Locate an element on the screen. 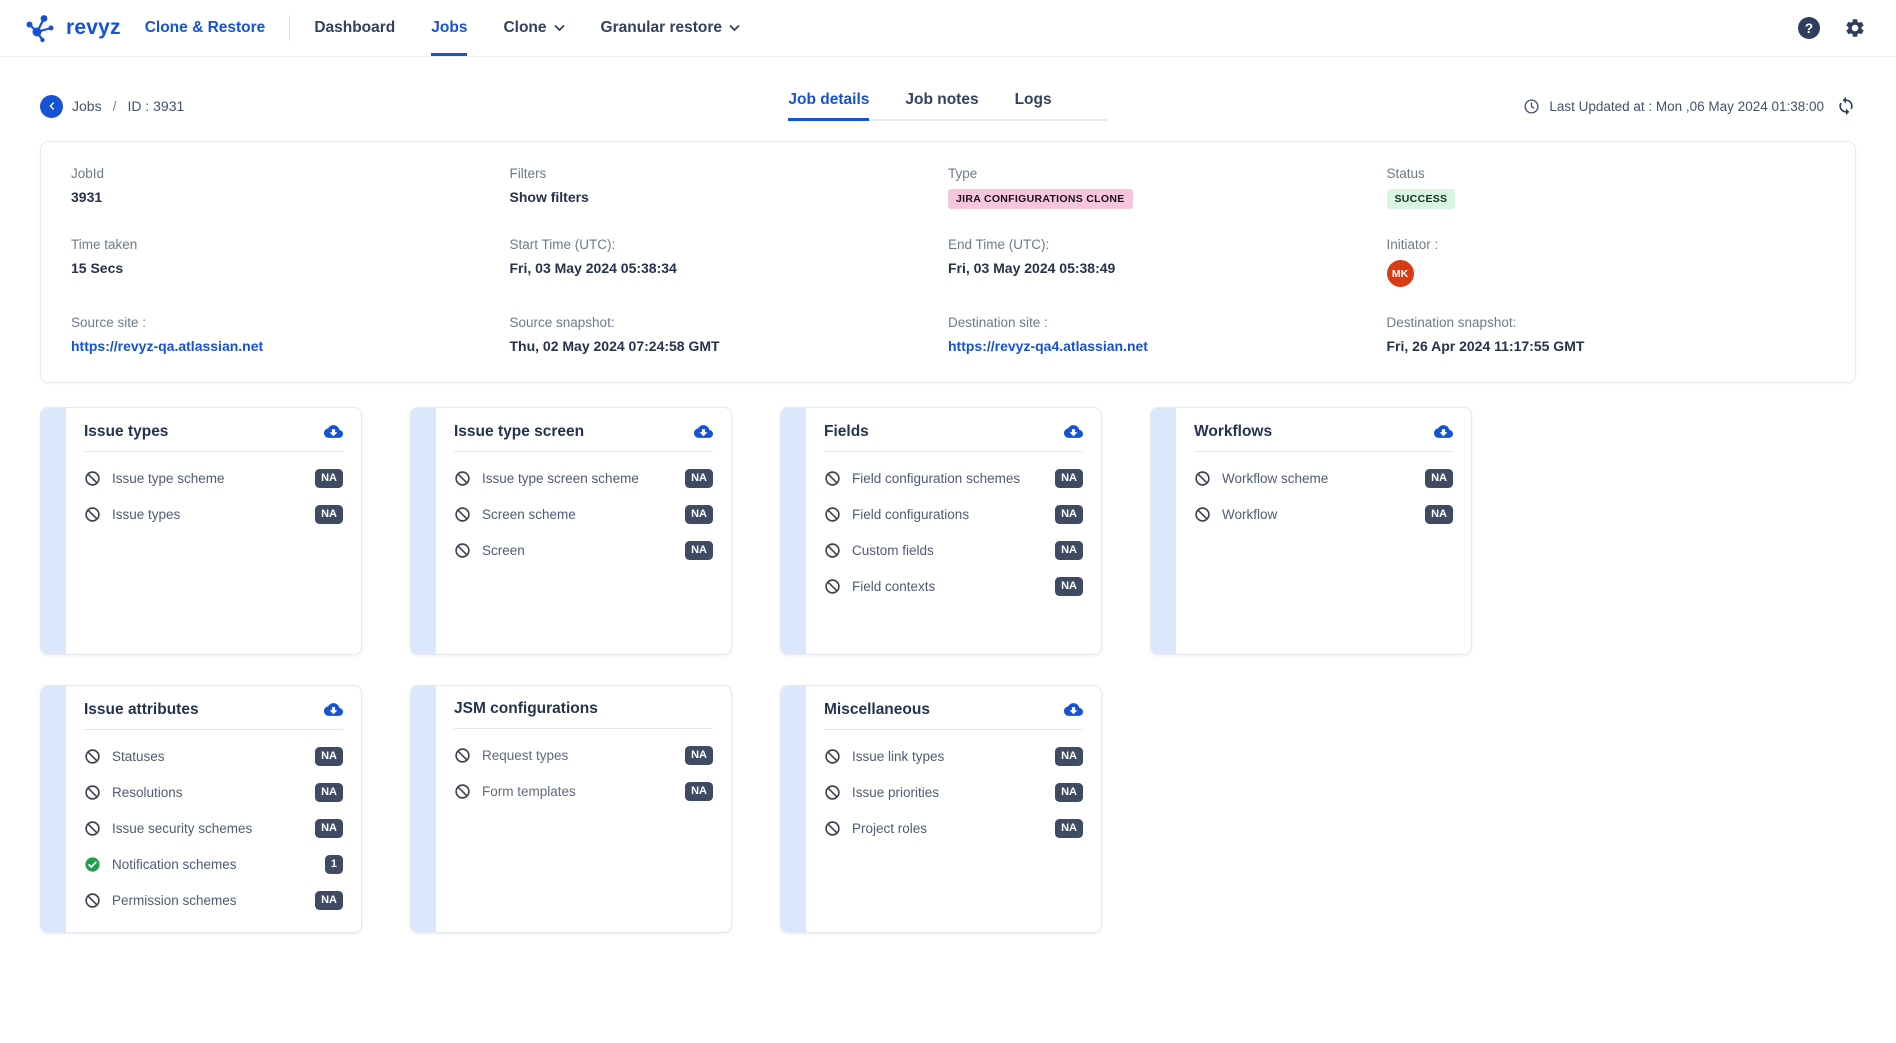 The width and height of the screenshot is (1896, 1043). destination-site-link: https://revyz-qa4.atlassian.net is located at coordinates (1048, 346).